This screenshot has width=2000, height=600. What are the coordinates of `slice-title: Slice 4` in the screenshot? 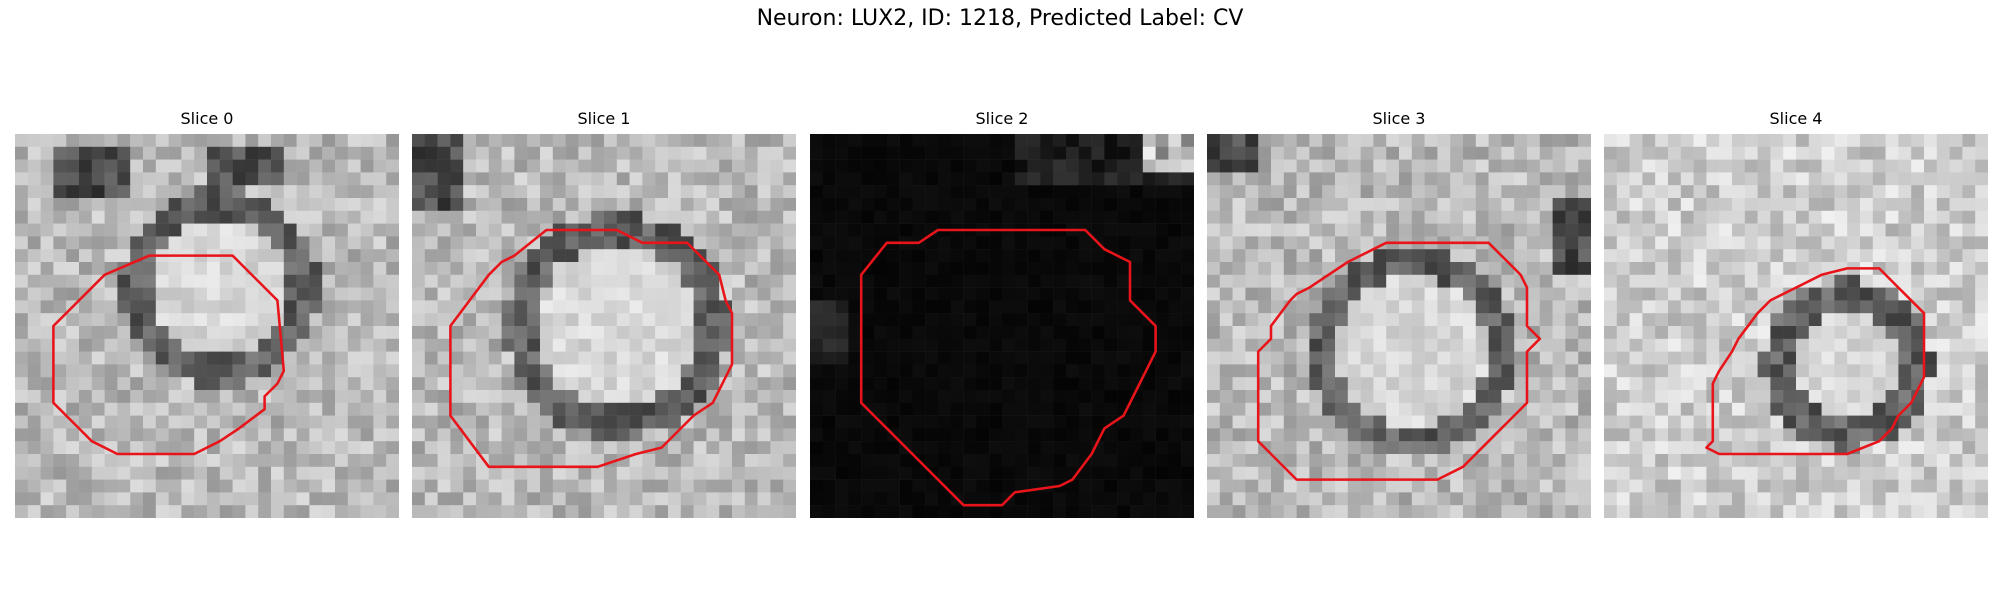 It's located at (1796, 118).